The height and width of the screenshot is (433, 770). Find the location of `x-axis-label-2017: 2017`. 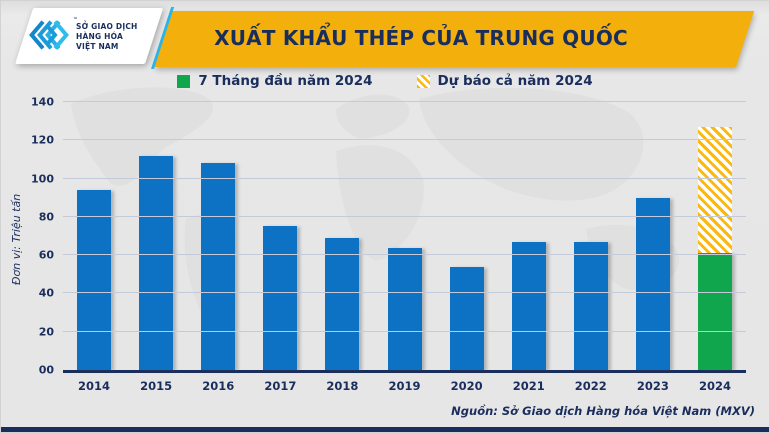

x-axis-label-2017: 2017 is located at coordinates (280, 386).